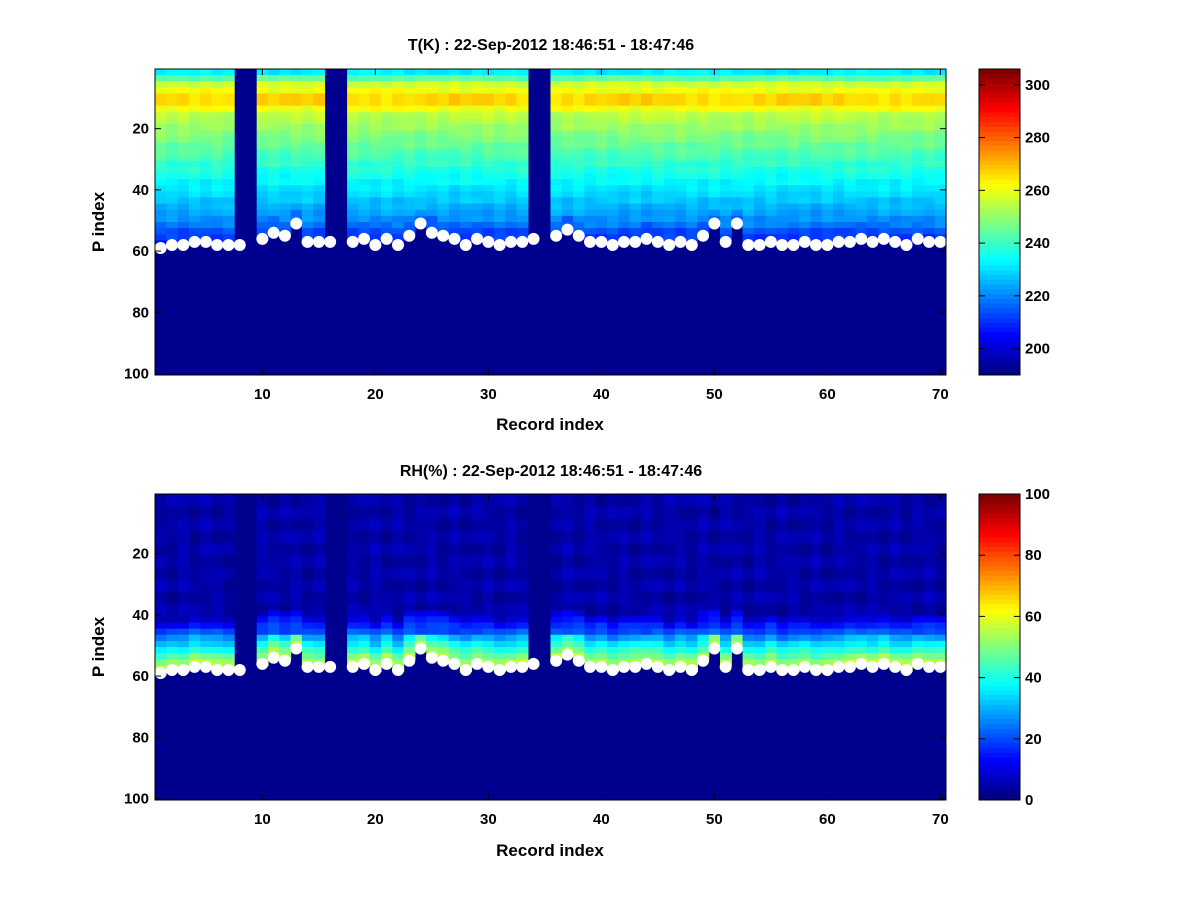 The image size is (1200, 900). What do you see at coordinates (550, 850) in the screenshot?
I see `humidity-x-axis-label: Record index` at bounding box center [550, 850].